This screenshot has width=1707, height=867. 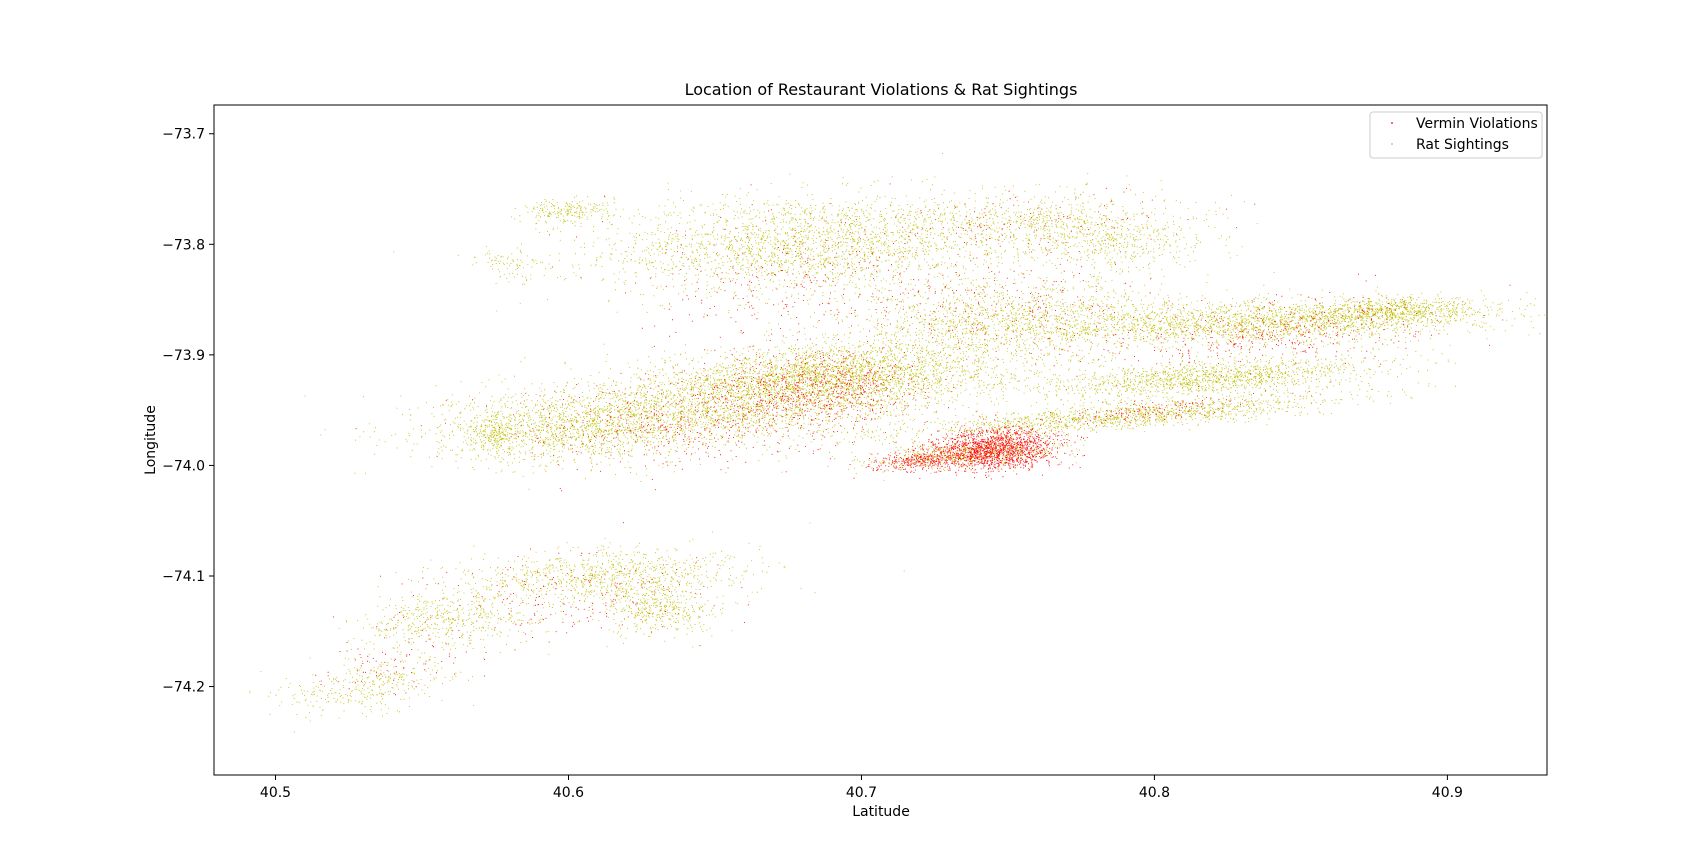 I want to click on legend: Vermin Violations Rat Sightings, so click(x=1456, y=135).